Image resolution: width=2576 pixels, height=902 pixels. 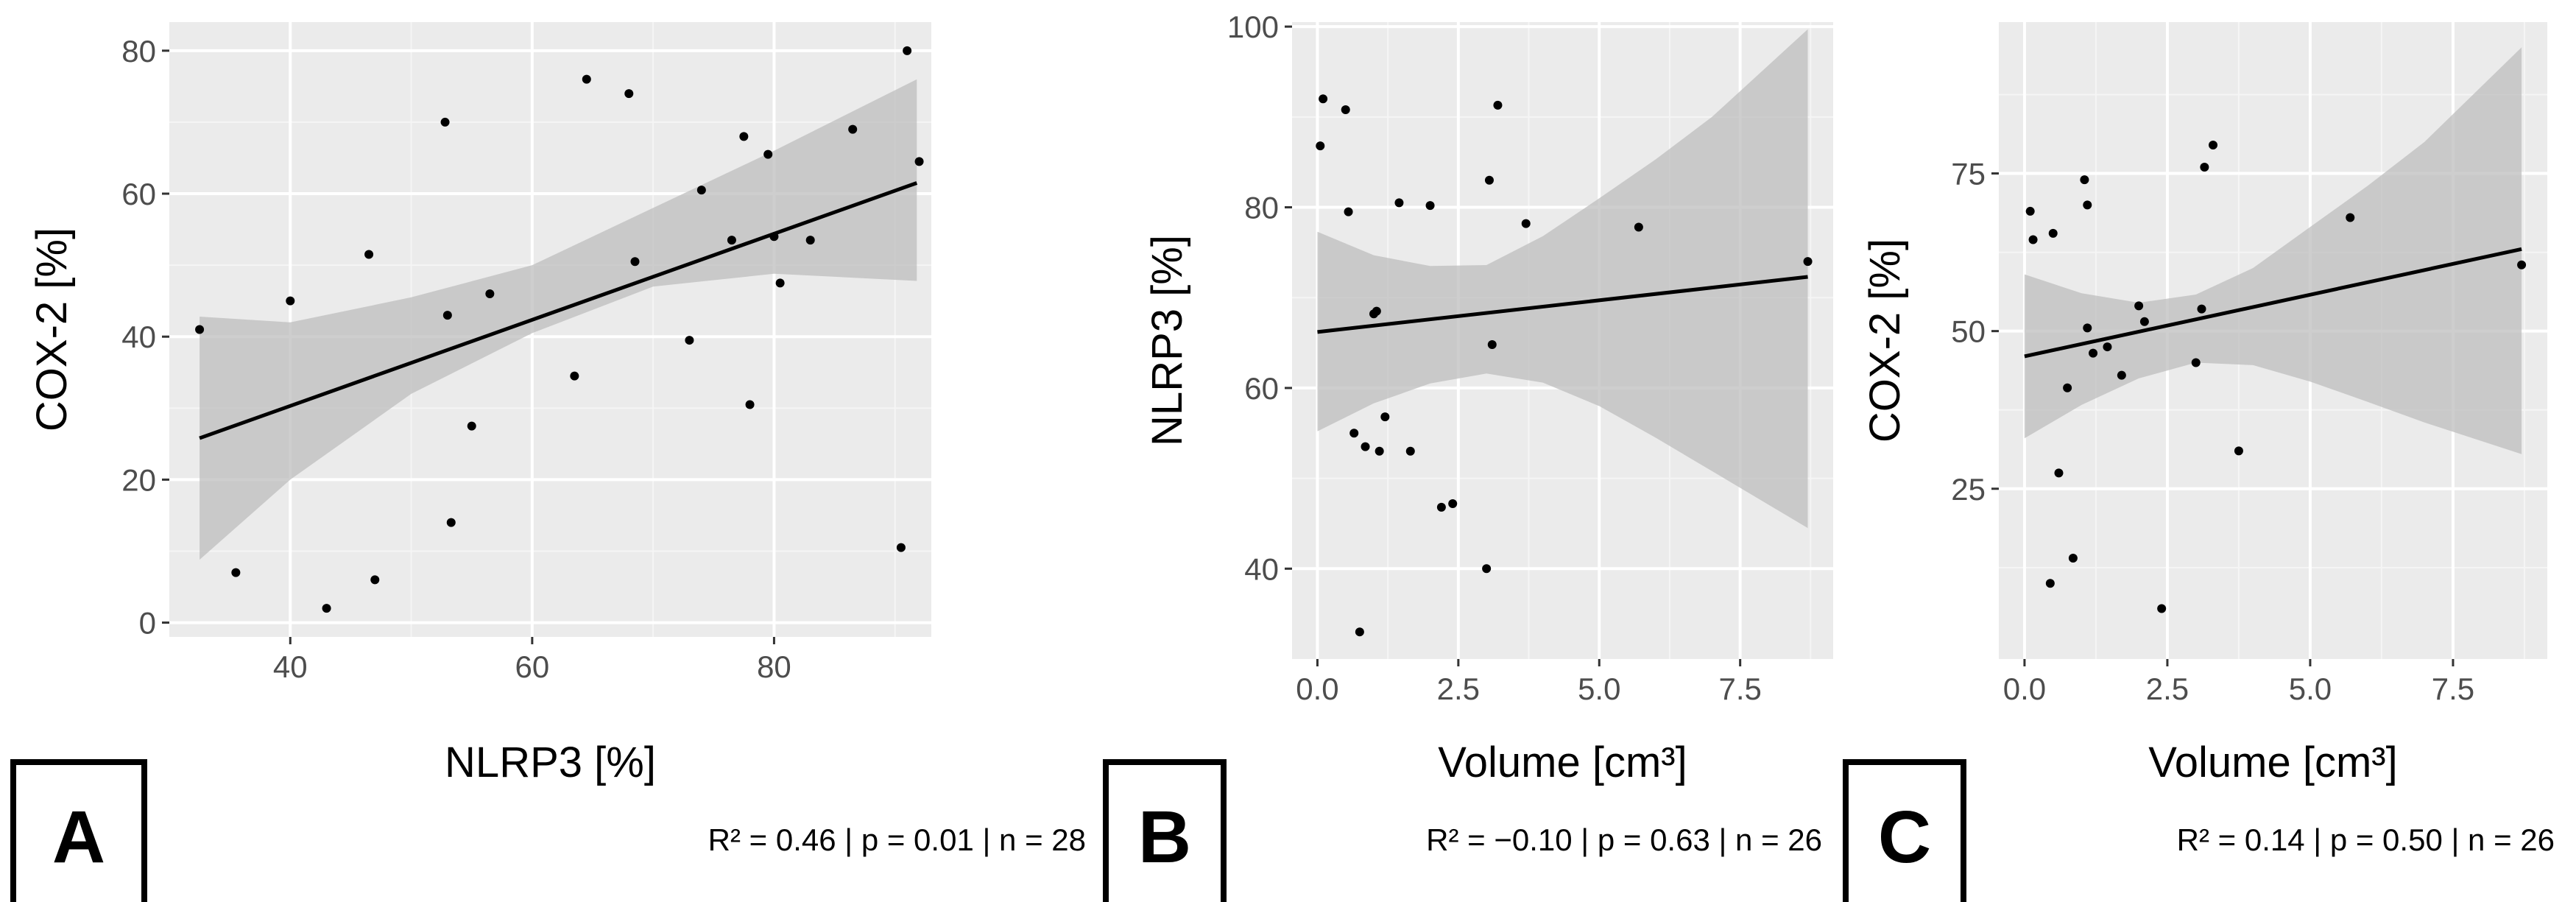 I want to click on x-tick-label: 60, so click(x=532, y=666).